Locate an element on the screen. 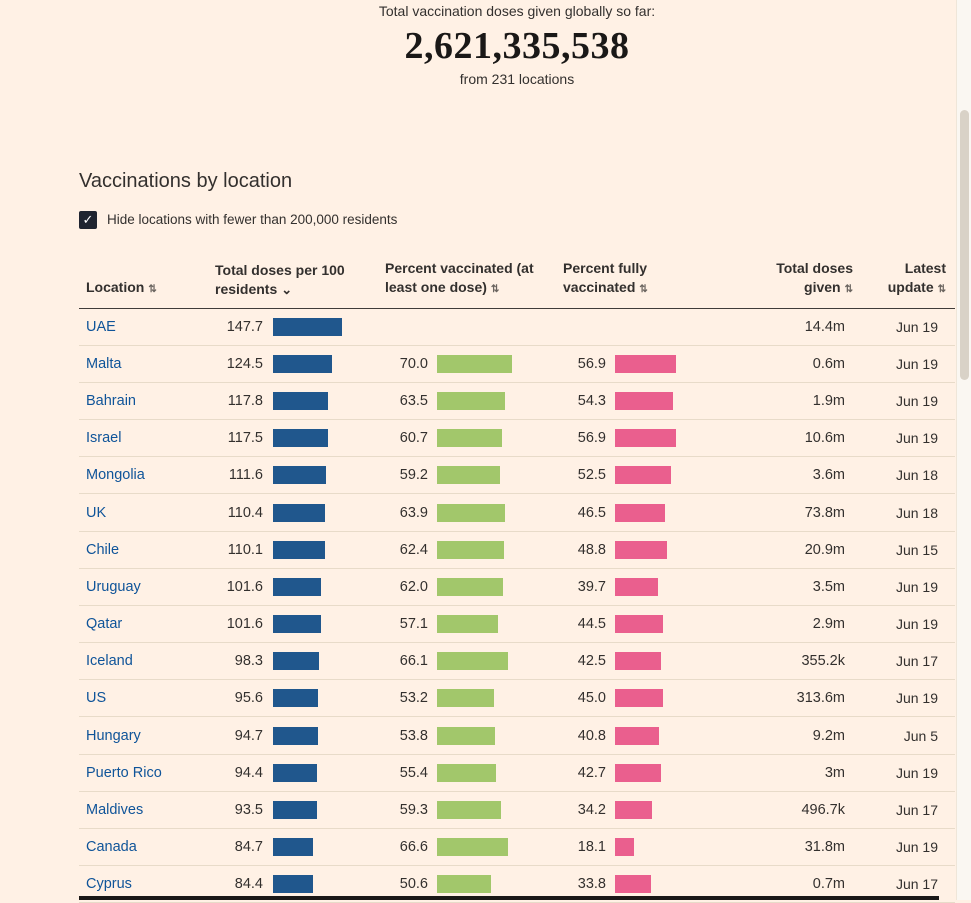 The width and height of the screenshot is (971, 903). pct-vaccinated-value: 55.4 is located at coordinates (413, 772).